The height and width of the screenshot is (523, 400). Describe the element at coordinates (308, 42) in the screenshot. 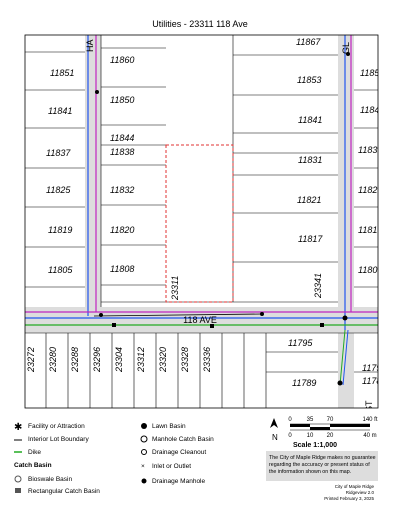

I see `lot-label: 11867` at that location.